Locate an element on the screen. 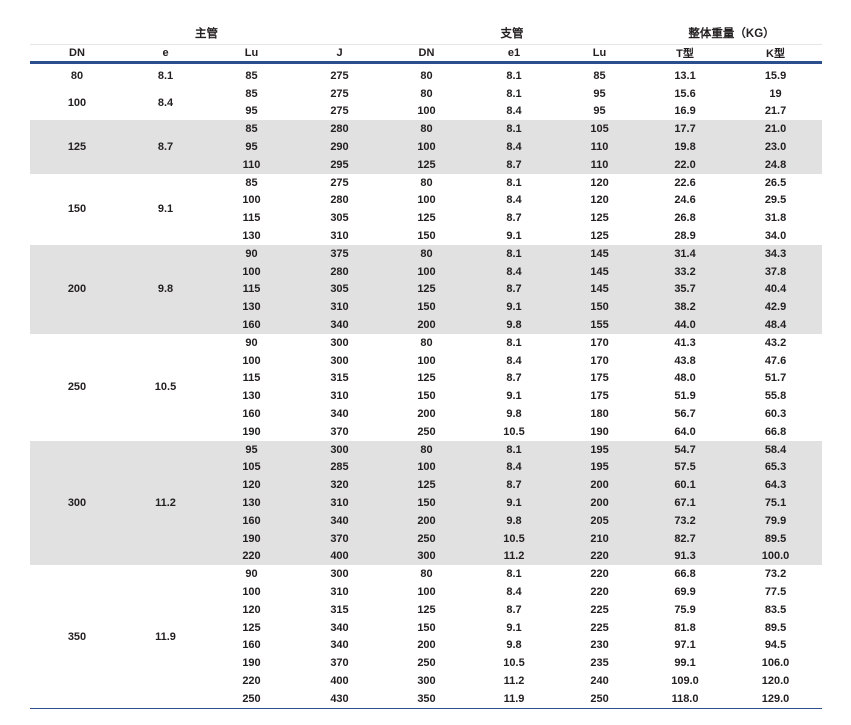 The height and width of the screenshot is (725, 851). table-row: 100 280 100 8.4 120 24.6 29.5 is located at coordinates (426, 201).